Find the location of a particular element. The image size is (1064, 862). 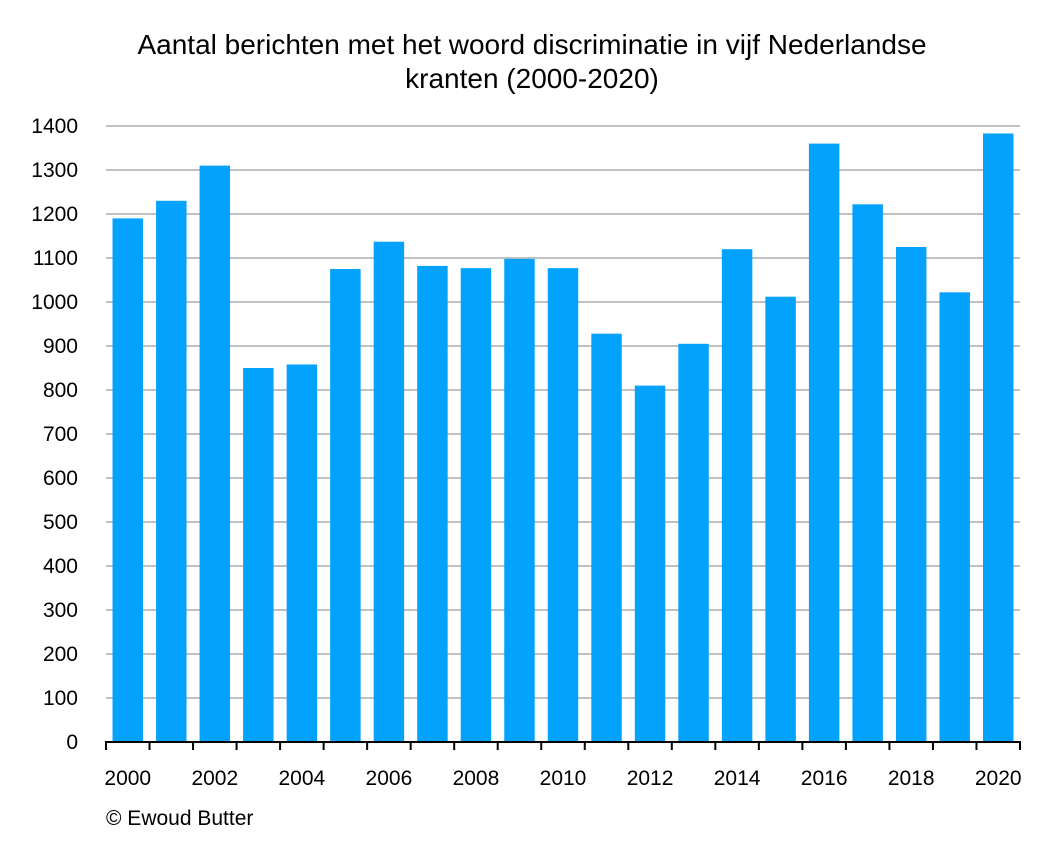

x-tick-label: 2020 is located at coordinates (998, 778).